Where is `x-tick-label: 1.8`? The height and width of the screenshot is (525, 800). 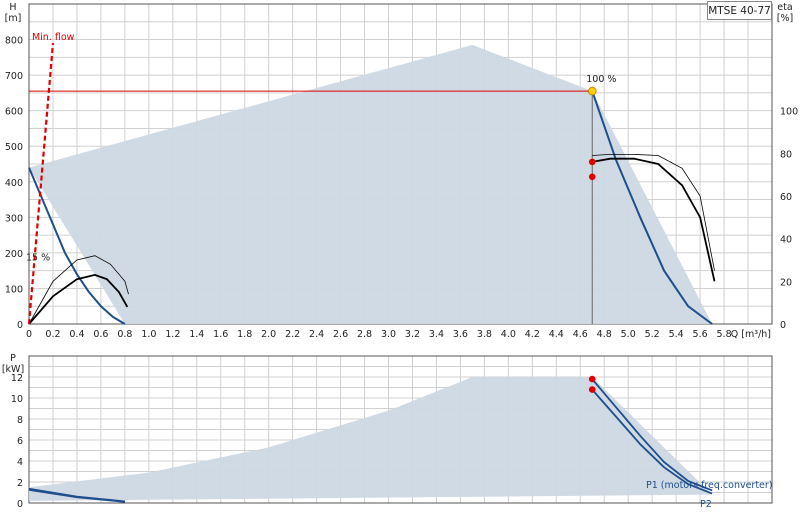 x-tick-label: 1.8 is located at coordinates (244, 334).